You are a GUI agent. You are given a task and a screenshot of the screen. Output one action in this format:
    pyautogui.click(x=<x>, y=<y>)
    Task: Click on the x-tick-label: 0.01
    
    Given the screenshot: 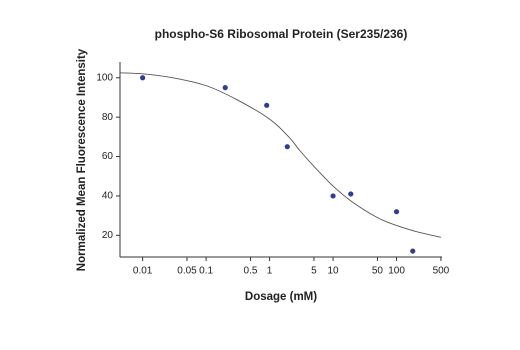 What is the action you would take?
    pyautogui.click(x=143, y=271)
    